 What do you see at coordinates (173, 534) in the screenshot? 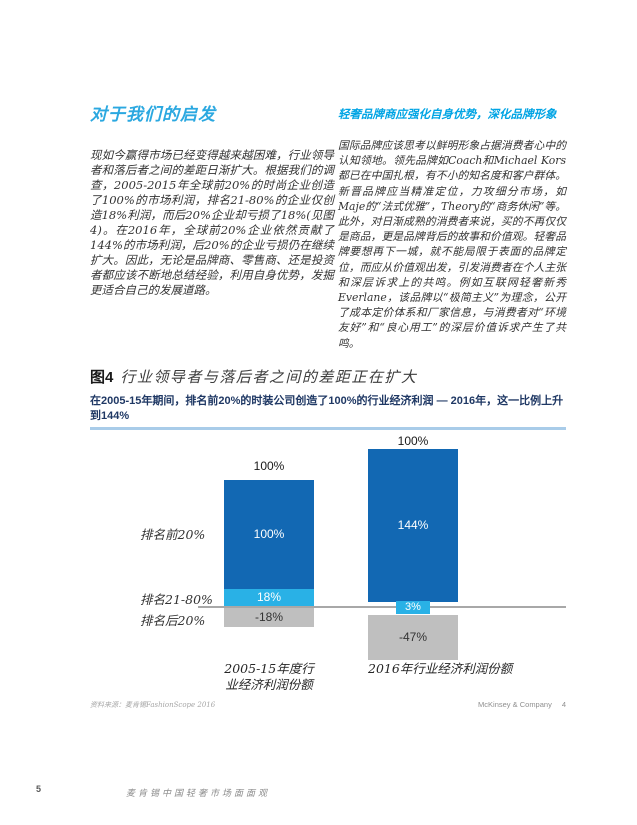
I see `row-label-top20: 排名前20%` at bounding box center [173, 534].